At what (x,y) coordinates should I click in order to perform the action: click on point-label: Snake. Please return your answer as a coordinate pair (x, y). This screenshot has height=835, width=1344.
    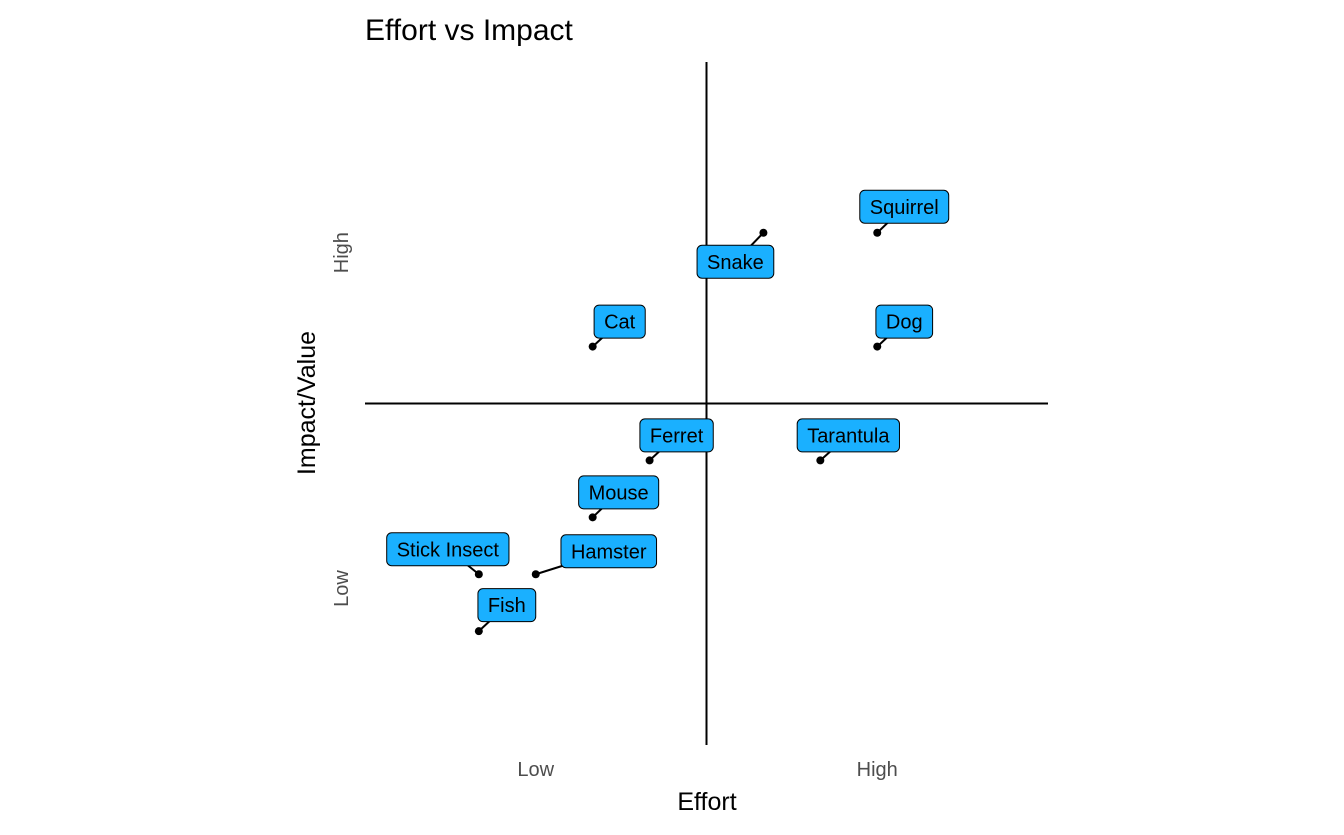
    Looking at the image, I should click on (735, 263).